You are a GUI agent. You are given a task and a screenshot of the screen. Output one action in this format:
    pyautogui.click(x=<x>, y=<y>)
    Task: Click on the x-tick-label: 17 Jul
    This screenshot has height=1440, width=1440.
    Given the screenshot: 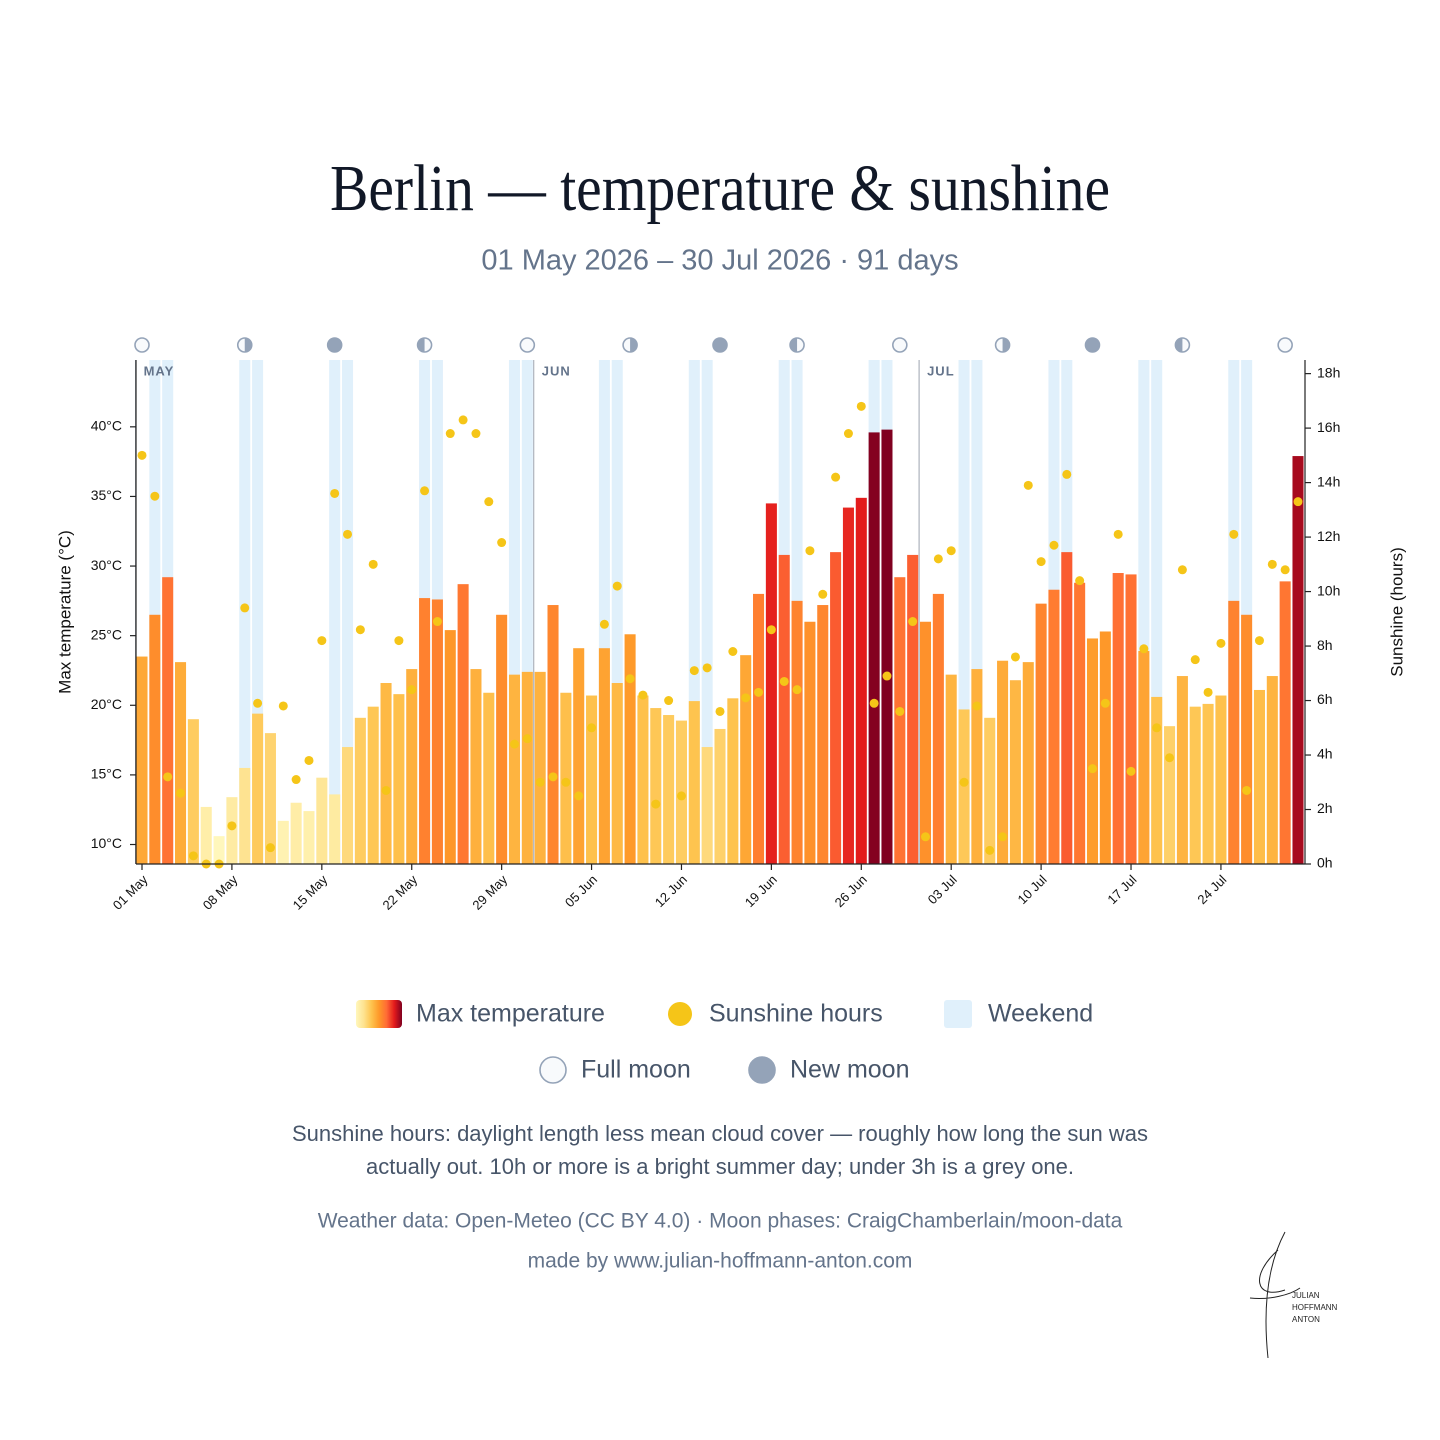 What is the action you would take?
    pyautogui.click(x=1121, y=889)
    